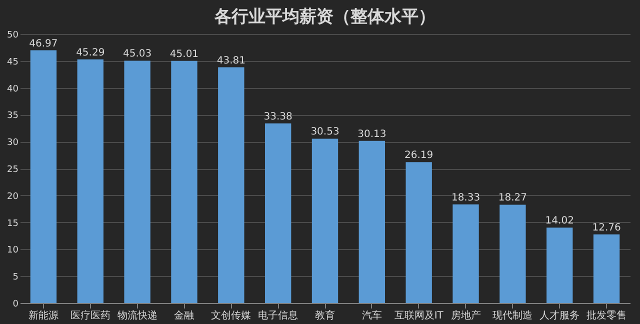  What do you see at coordinates (13, 89) in the screenshot?
I see `y-tick-label: 40` at bounding box center [13, 89].